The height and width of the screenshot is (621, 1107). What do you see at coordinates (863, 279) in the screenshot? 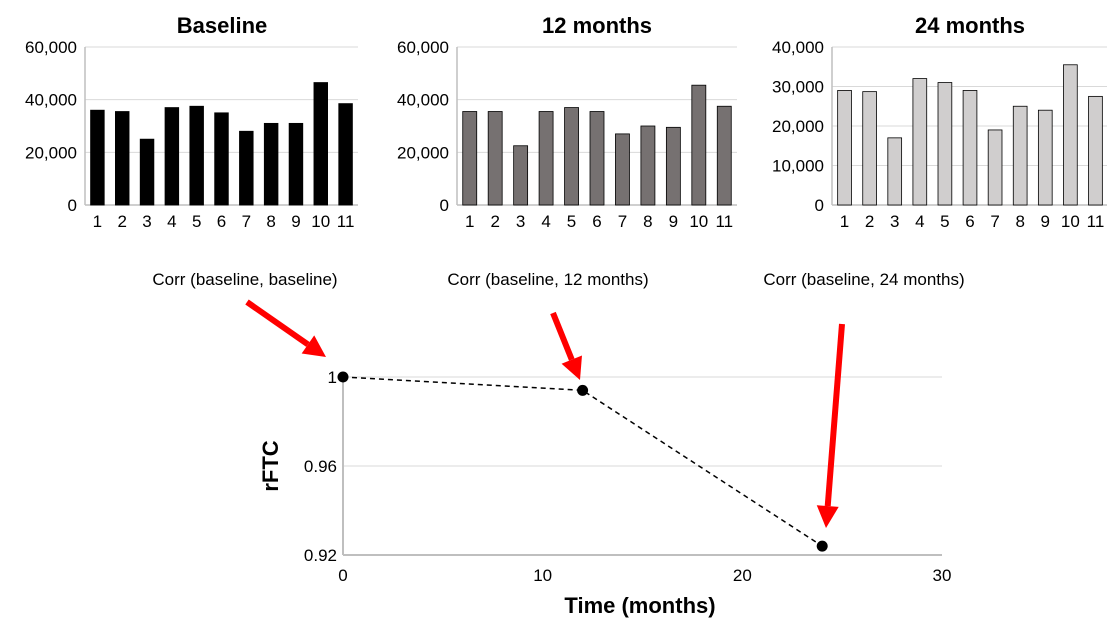
I see `annotation-label: Corr (baseline, 24 months)` at bounding box center [863, 279].